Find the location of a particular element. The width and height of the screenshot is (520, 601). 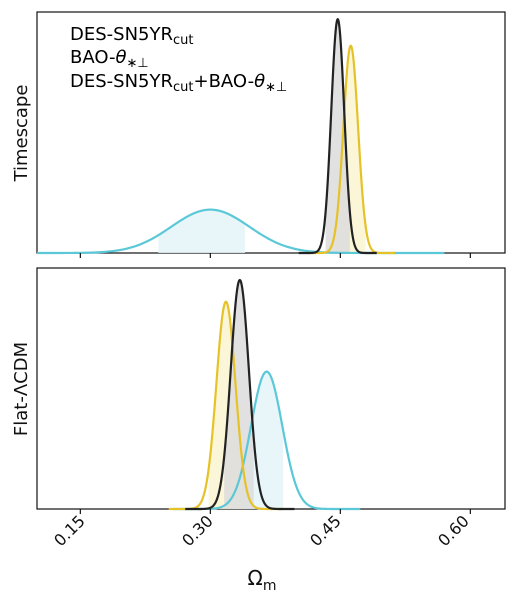

x-tick-label: 0.60 is located at coordinates (453, 530).